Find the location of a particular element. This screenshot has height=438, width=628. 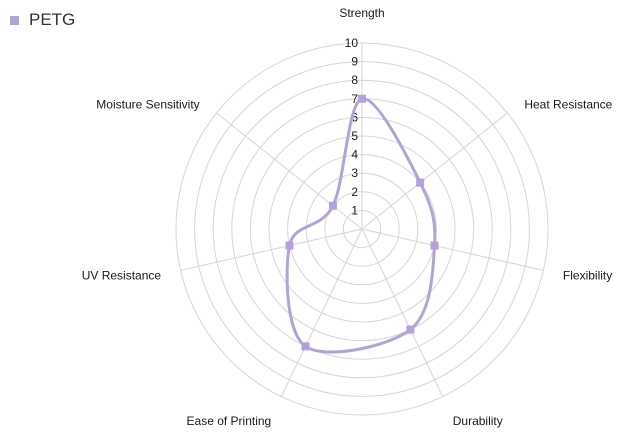

tick-label: 7 is located at coordinates (354, 99).